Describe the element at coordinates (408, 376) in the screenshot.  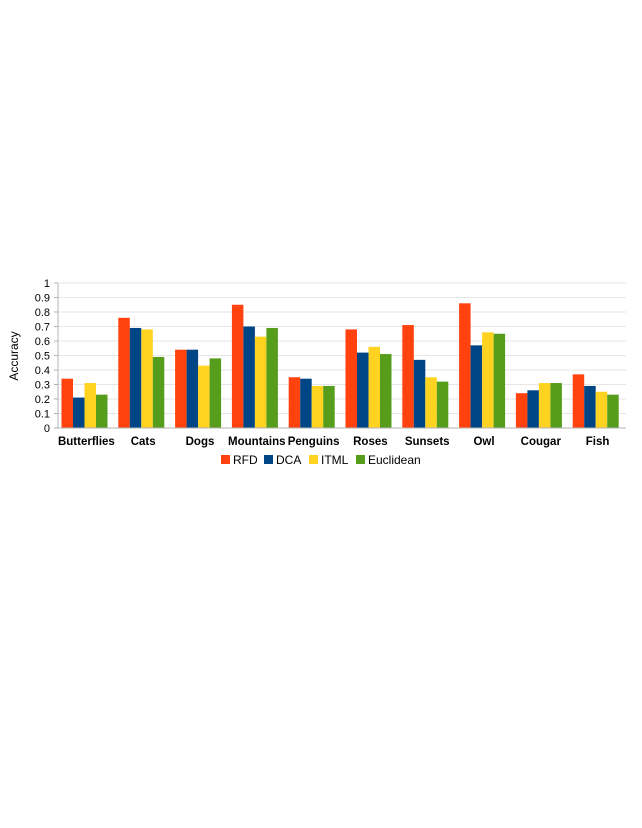
I see `bar-rfd-sunsets` at that location.